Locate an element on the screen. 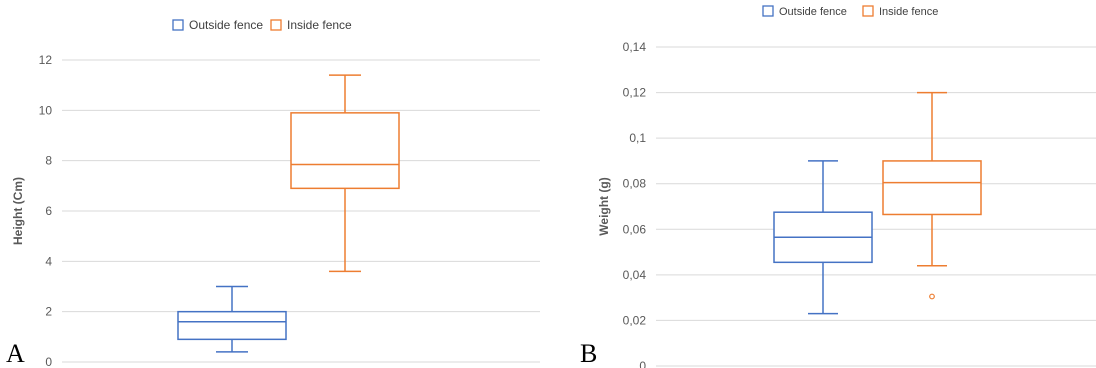  outlier-point is located at coordinates (932, 296).